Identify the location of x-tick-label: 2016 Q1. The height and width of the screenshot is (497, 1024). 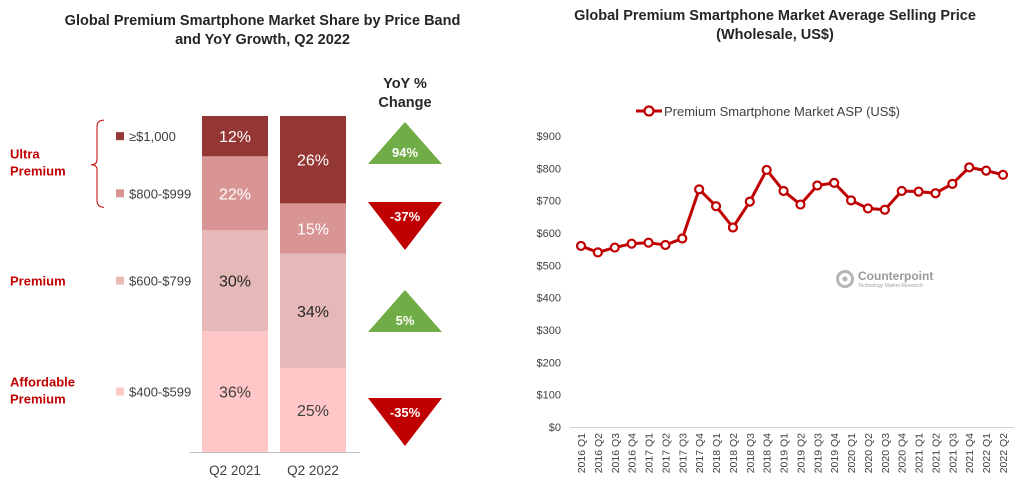
(582, 453).